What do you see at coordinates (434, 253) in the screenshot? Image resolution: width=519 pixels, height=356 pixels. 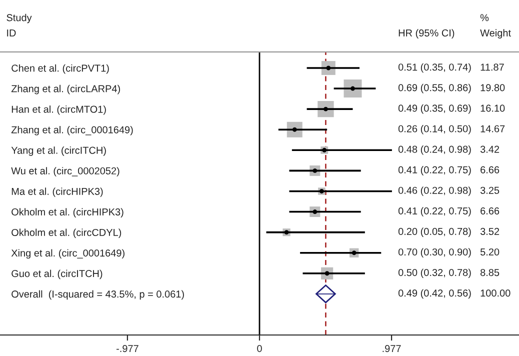 I see `annotation: 0.70 (0.30, 0.90)` at bounding box center [434, 253].